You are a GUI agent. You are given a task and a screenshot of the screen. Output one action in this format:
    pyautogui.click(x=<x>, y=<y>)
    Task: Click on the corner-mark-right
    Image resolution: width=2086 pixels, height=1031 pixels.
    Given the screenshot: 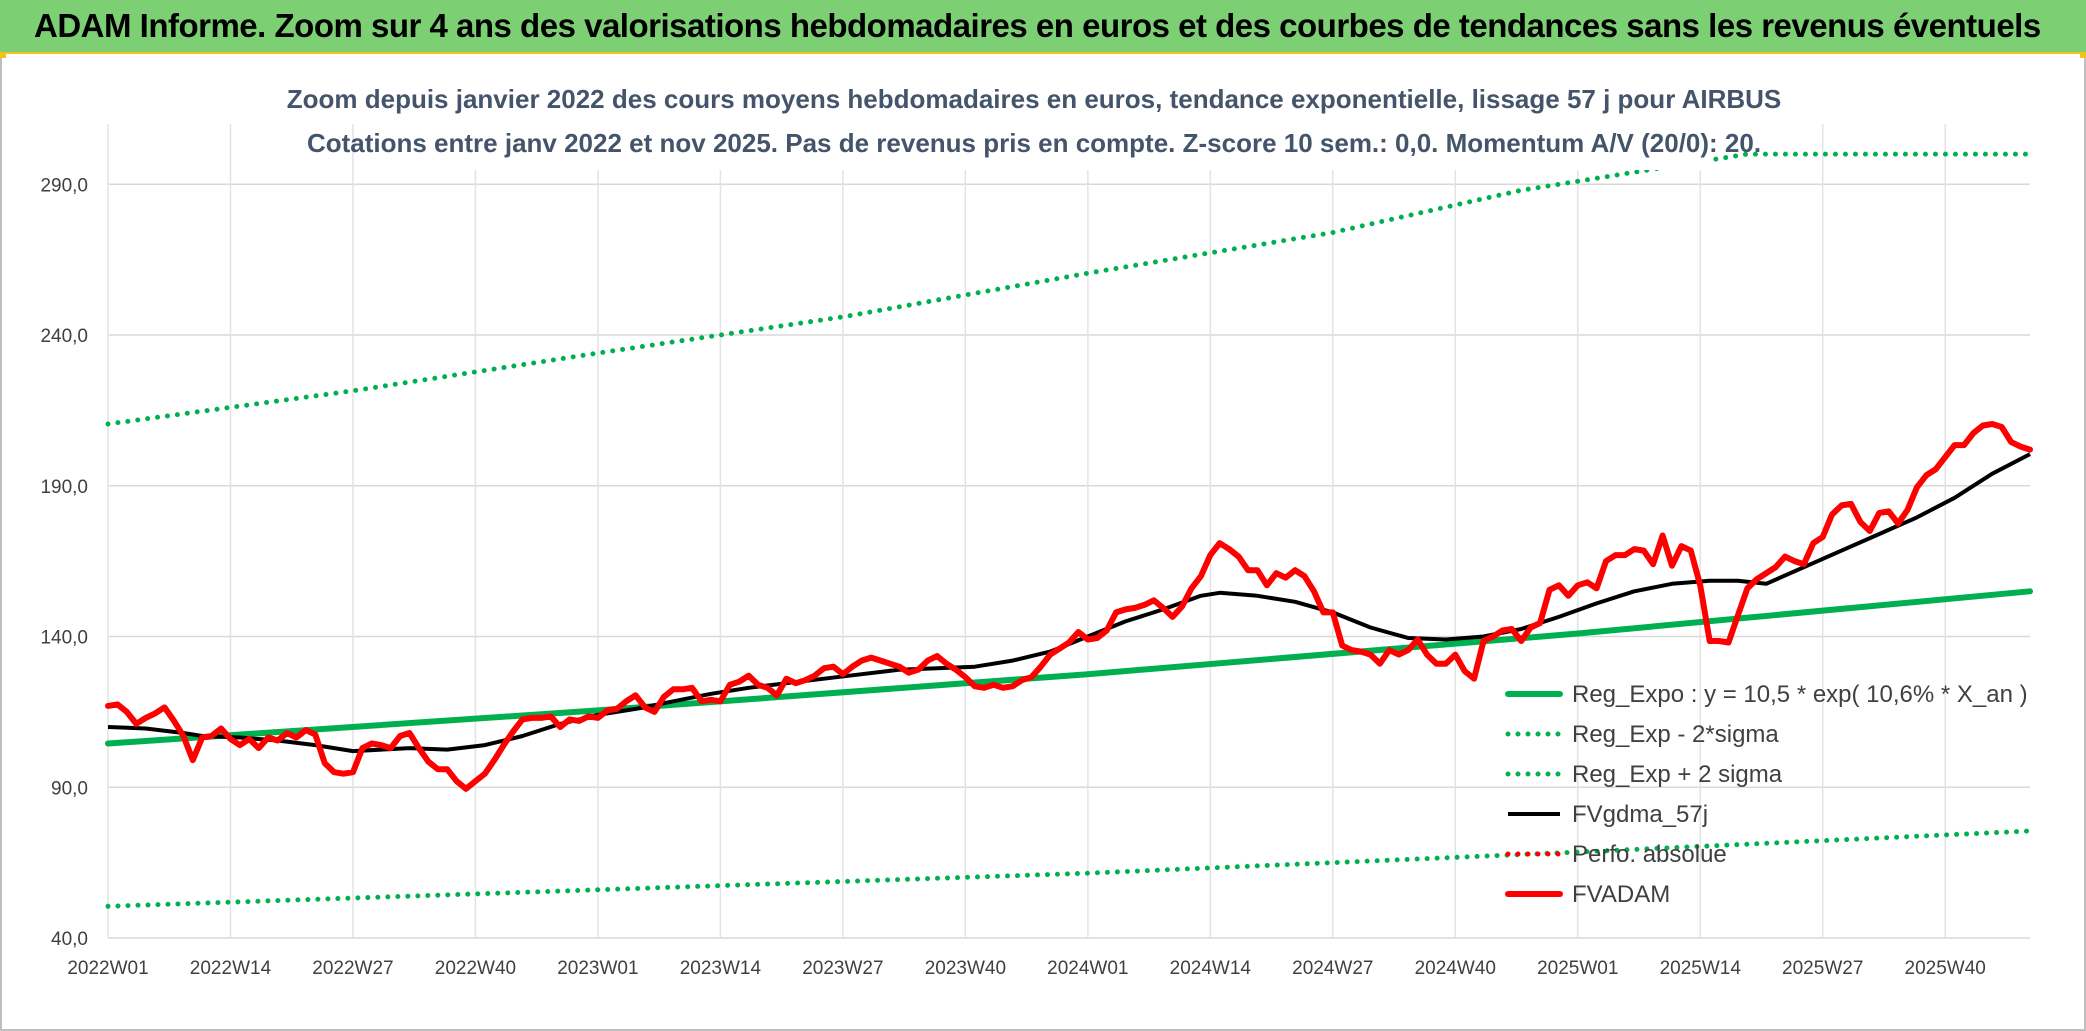 What is the action you would take?
    pyautogui.click(x=2083, y=55)
    